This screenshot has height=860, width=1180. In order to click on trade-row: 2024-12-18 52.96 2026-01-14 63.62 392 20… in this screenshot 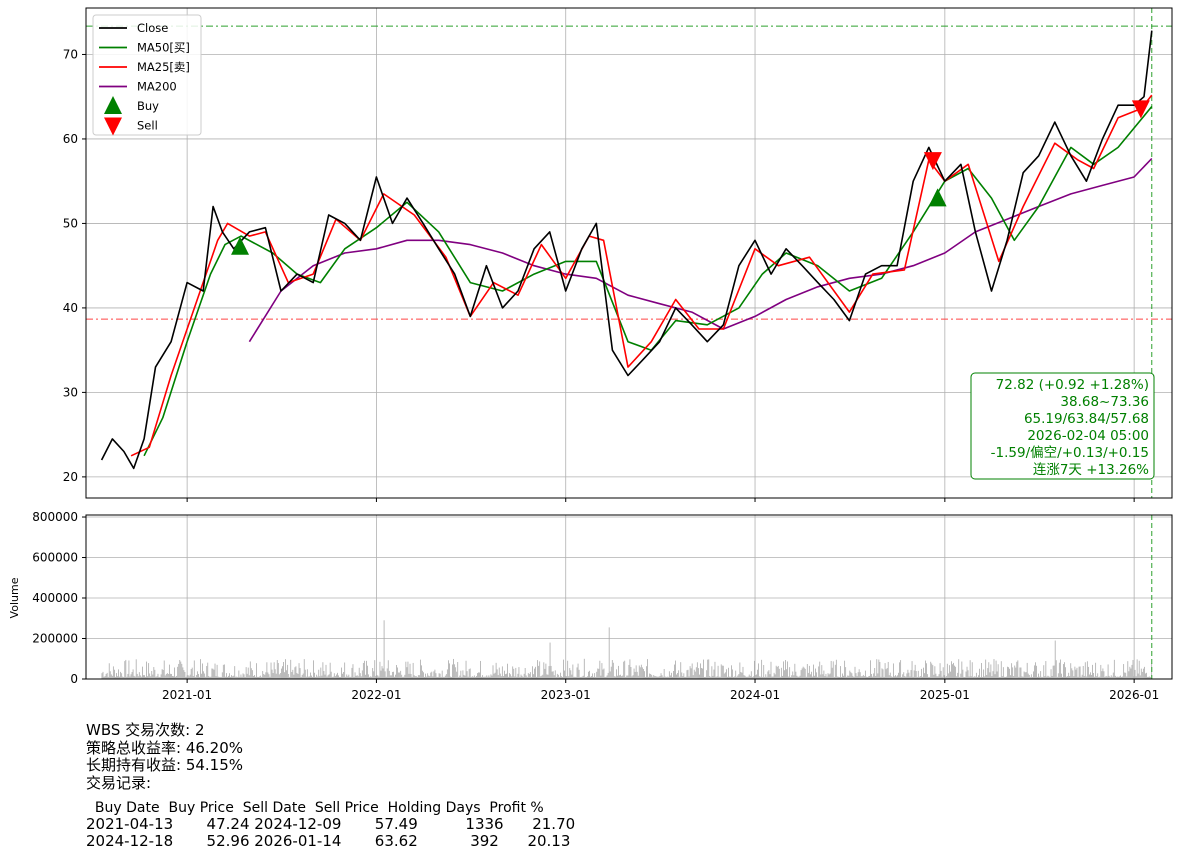, I will do `click(328, 841)`.